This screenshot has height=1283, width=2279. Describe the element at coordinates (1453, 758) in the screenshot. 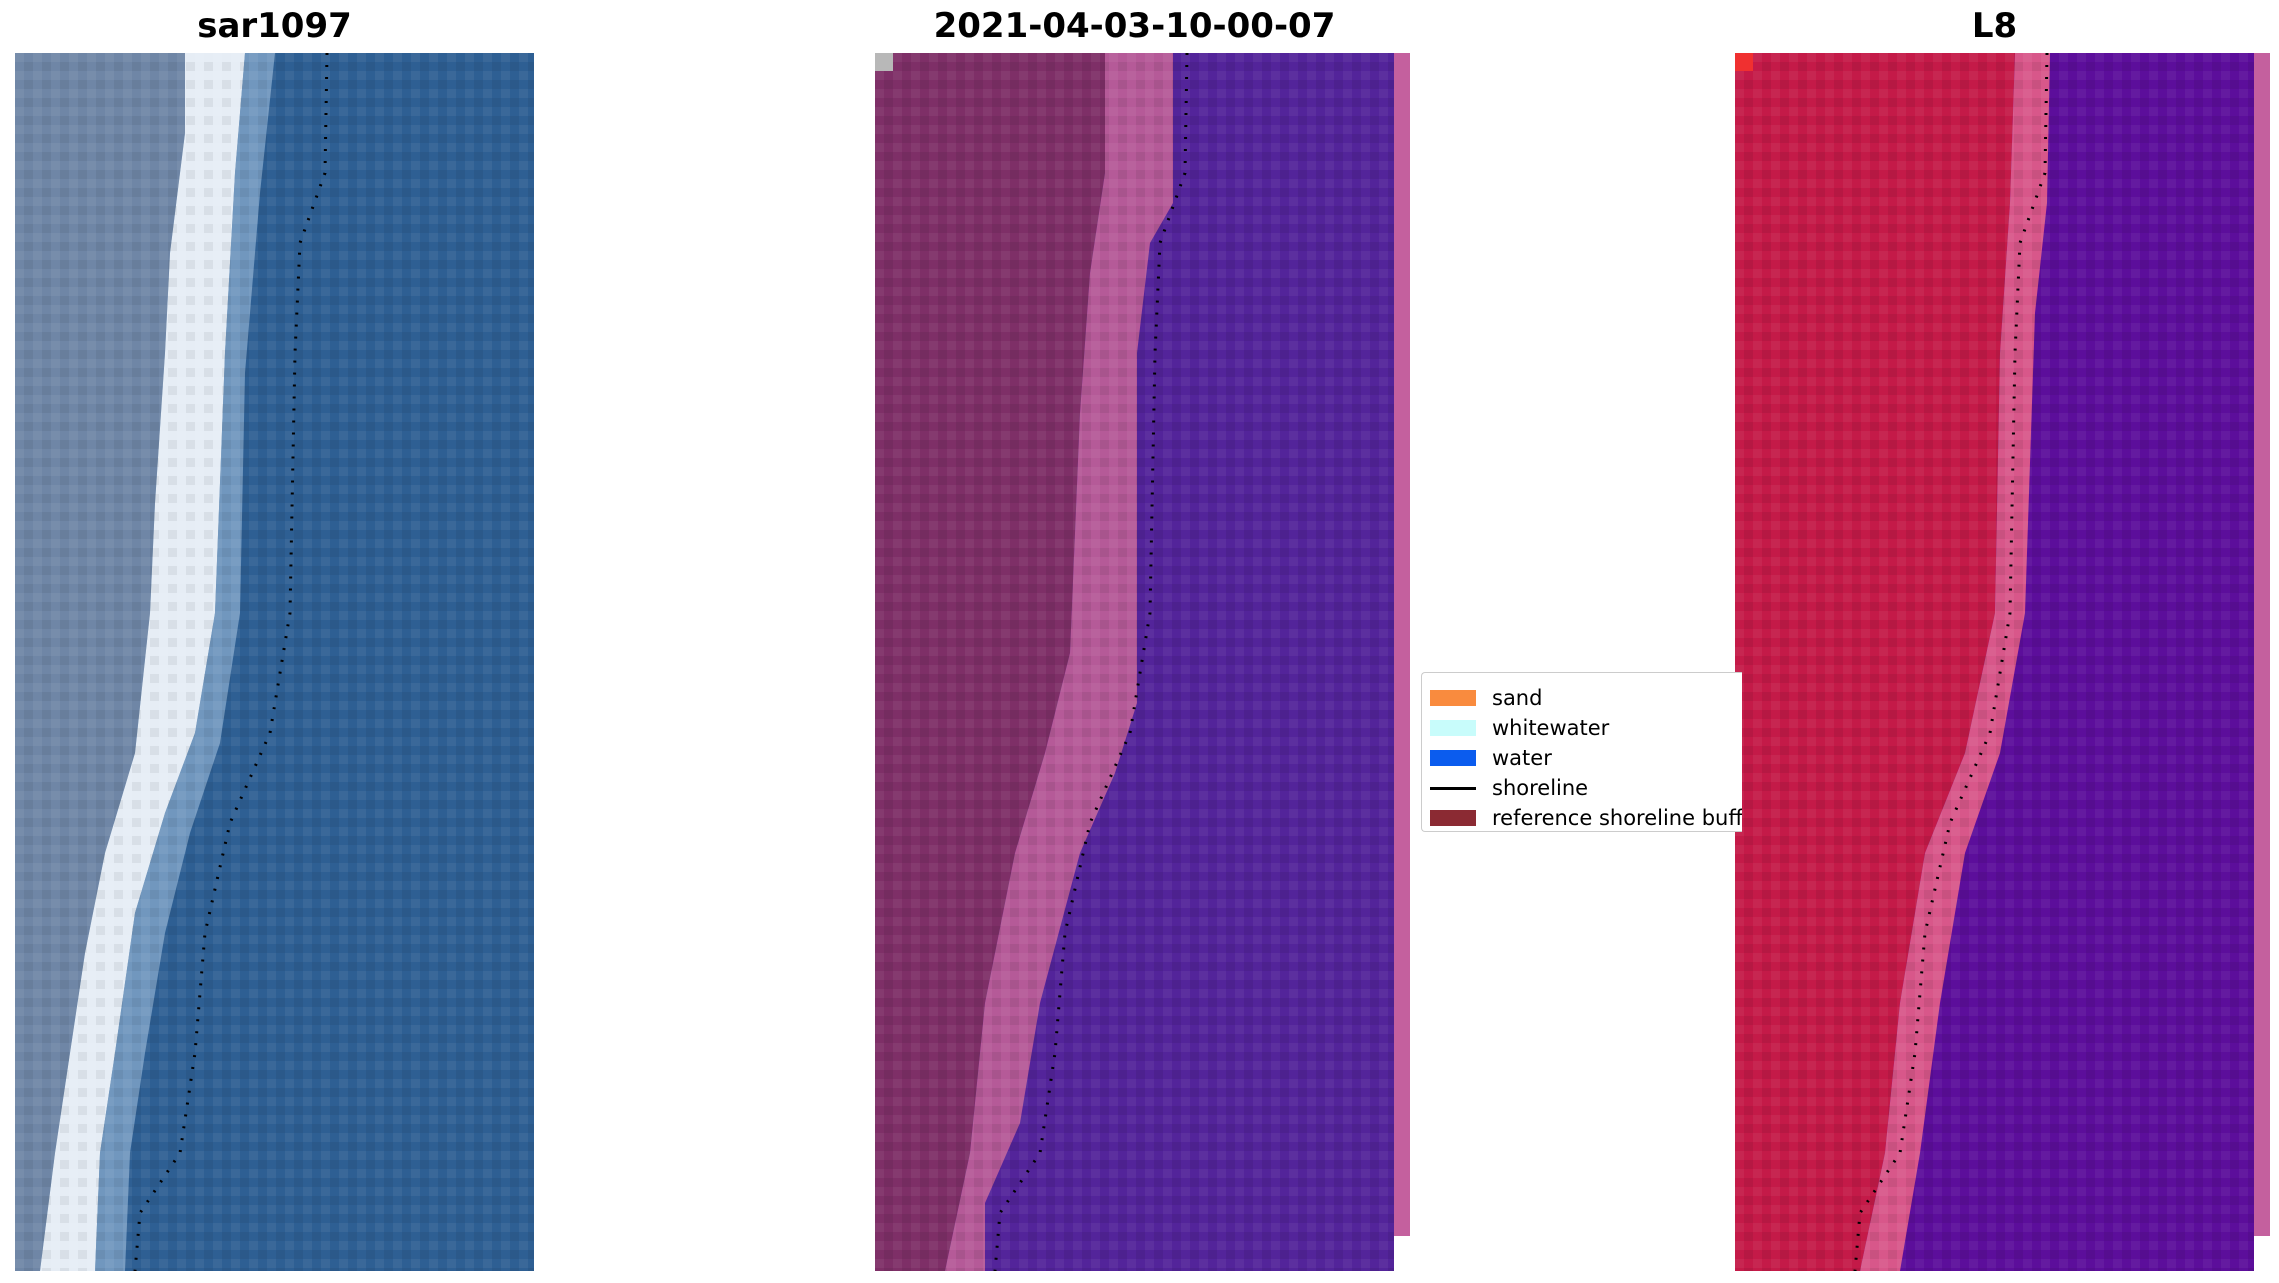

I see `water-swatch` at that location.